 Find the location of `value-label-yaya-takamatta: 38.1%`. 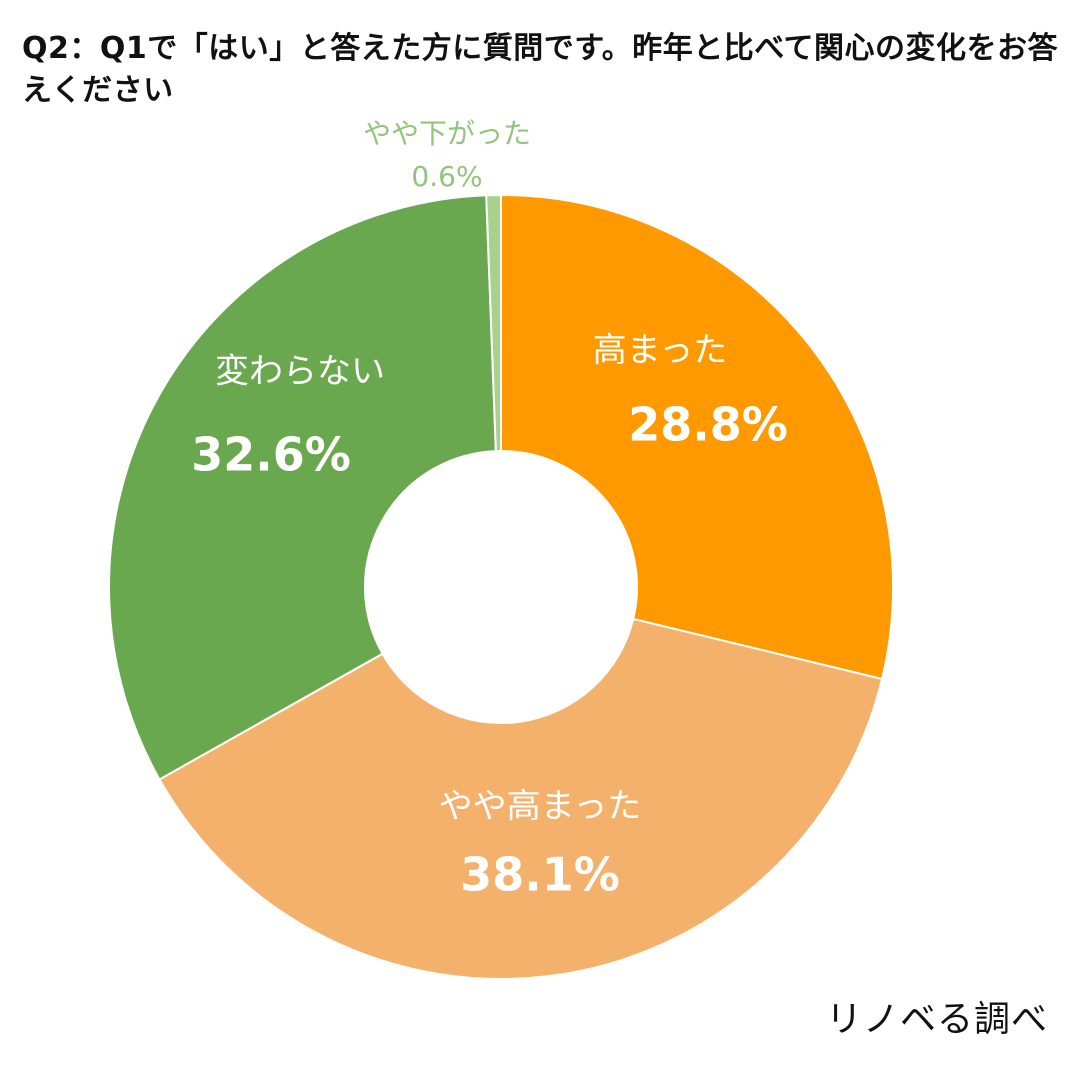

value-label-yaya-takamatta: 38.1% is located at coordinates (540, 875).